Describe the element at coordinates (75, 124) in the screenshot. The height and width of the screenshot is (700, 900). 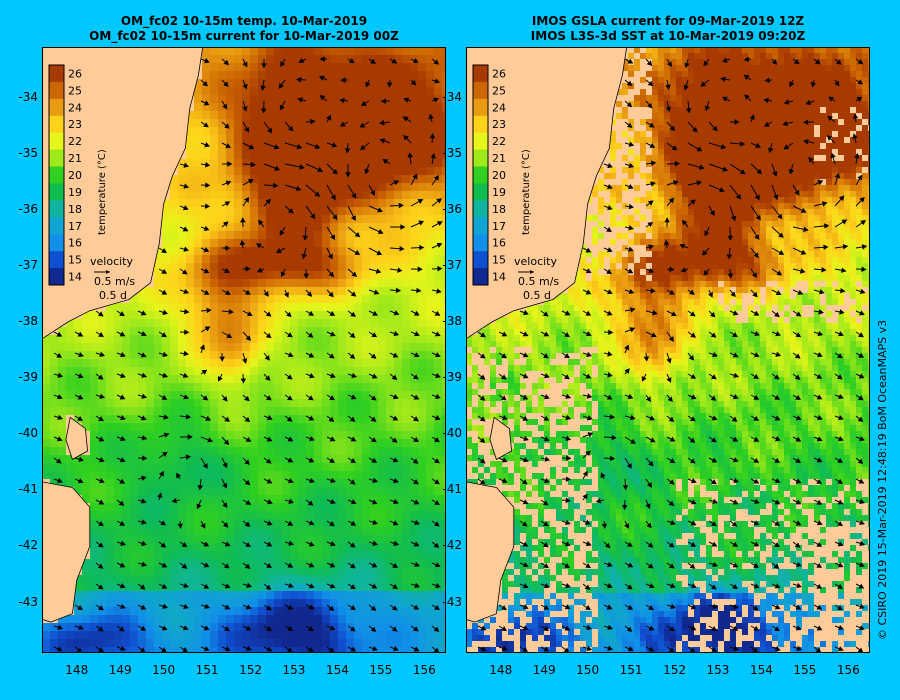
I see `colorbar-tick-label: 23` at that location.